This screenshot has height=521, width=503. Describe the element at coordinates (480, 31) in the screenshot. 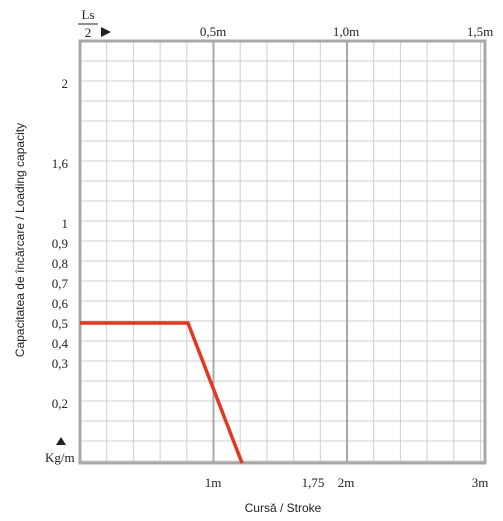

I see `top-tick-label: 1,5m` at that location.